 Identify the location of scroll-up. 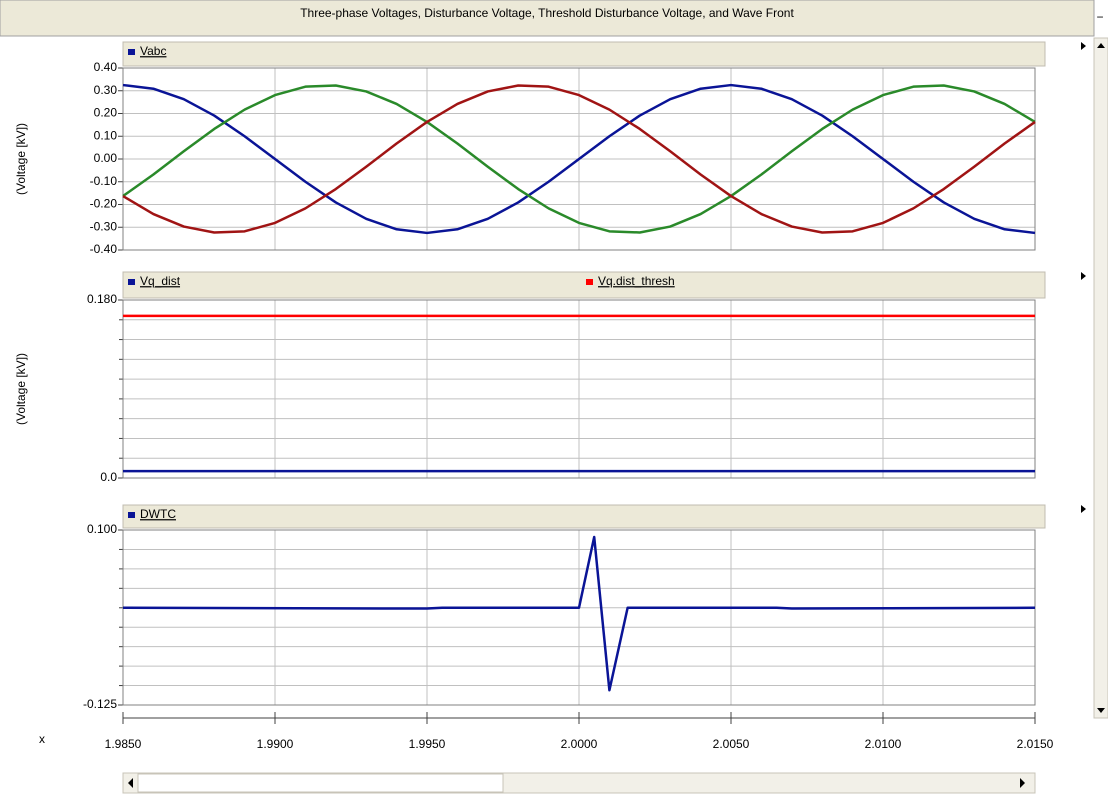
(1101, 45).